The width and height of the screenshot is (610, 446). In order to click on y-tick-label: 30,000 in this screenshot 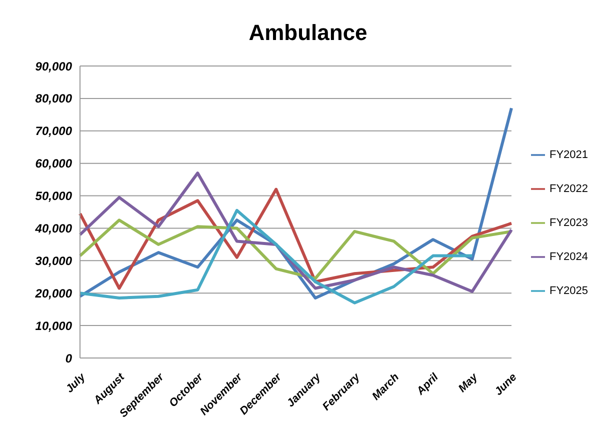, I will do `click(53, 261)`.